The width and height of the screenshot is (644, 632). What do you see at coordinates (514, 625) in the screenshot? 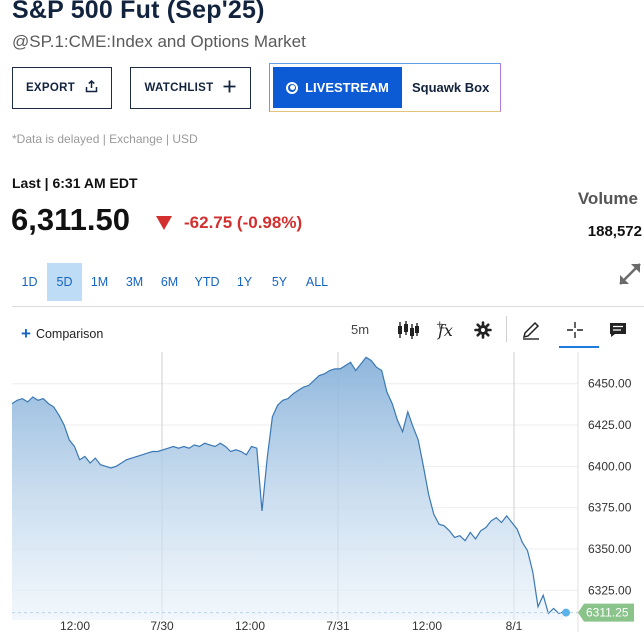
I see `x-tick-label: 8/1` at bounding box center [514, 625].